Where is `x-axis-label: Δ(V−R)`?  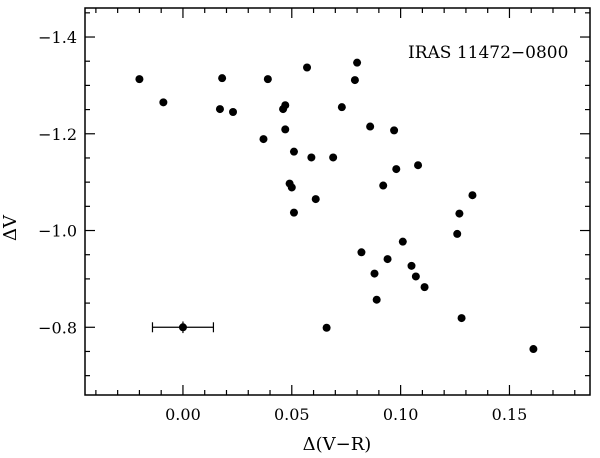 x-axis-label: Δ(V−R) is located at coordinates (337, 444).